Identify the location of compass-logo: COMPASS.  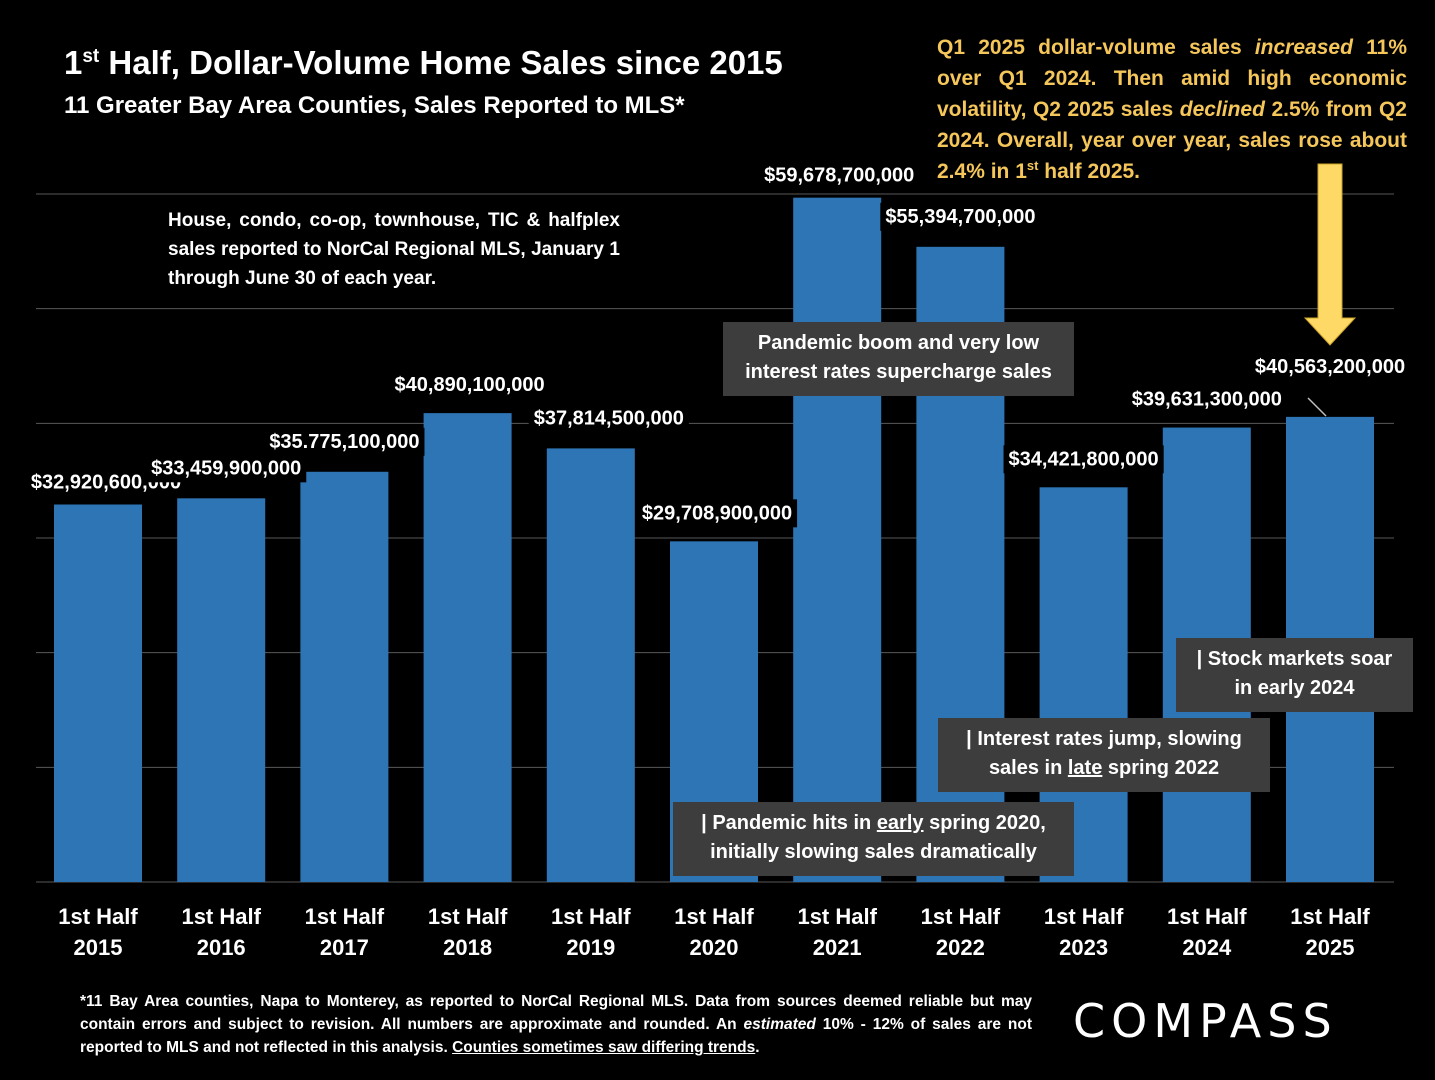
(1205, 1021).